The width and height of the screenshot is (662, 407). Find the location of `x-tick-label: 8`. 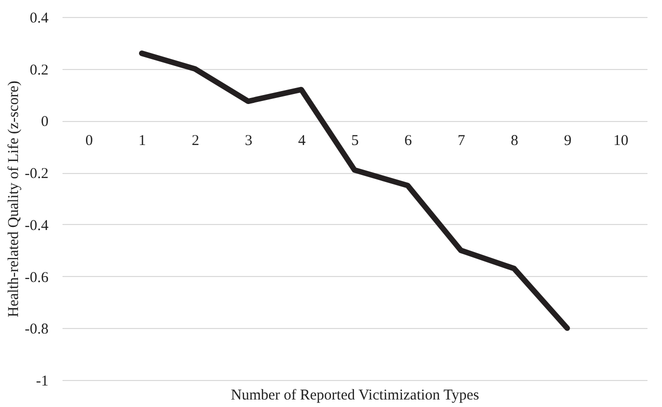

x-tick-label: 8 is located at coordinates (514, 141).